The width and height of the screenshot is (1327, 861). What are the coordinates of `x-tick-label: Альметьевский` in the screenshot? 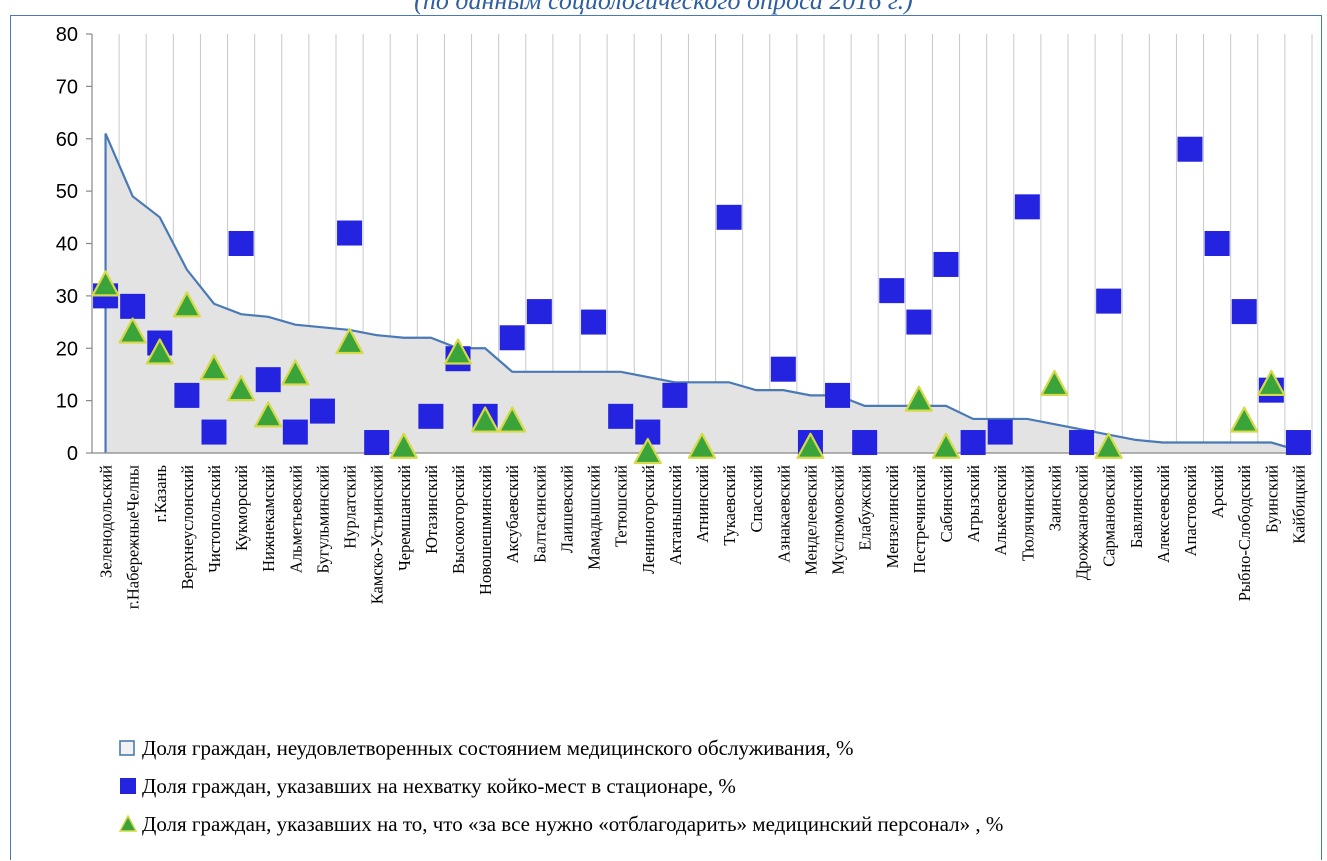 It's located at (295, 519).